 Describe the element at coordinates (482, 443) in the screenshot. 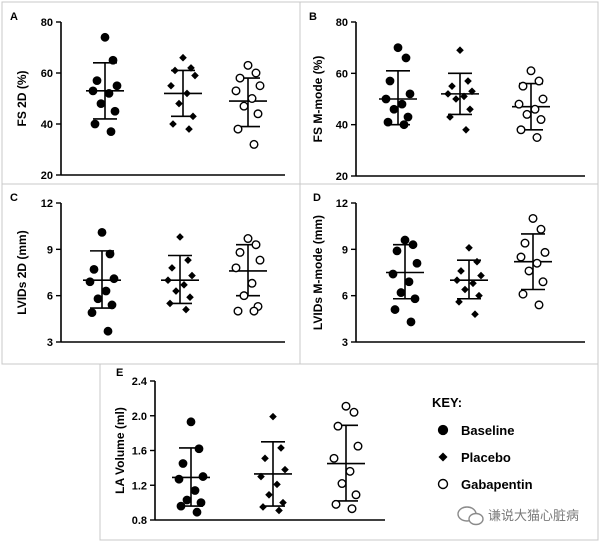

I see `legend-key: KEY: Baseline Placebo Gabapentin` at that location.